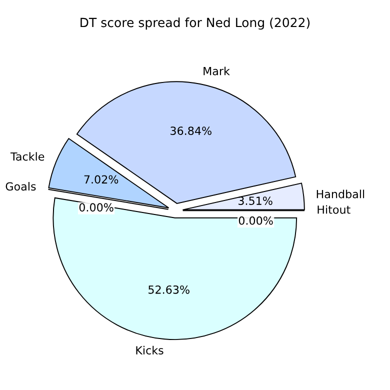 This screenshot has height=390, width=390. Describe the element at coordinates (169, 289) in the screenshot. I see `data-label: 52.63%` at that location.